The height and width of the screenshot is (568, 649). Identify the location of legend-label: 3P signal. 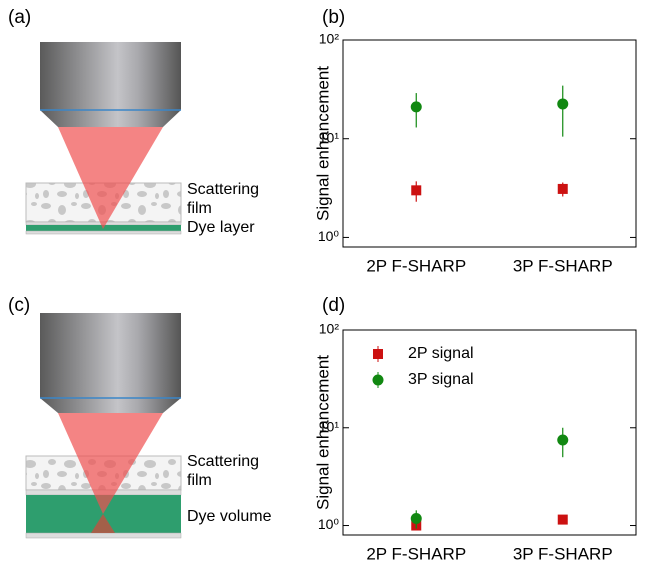
(441, 379).